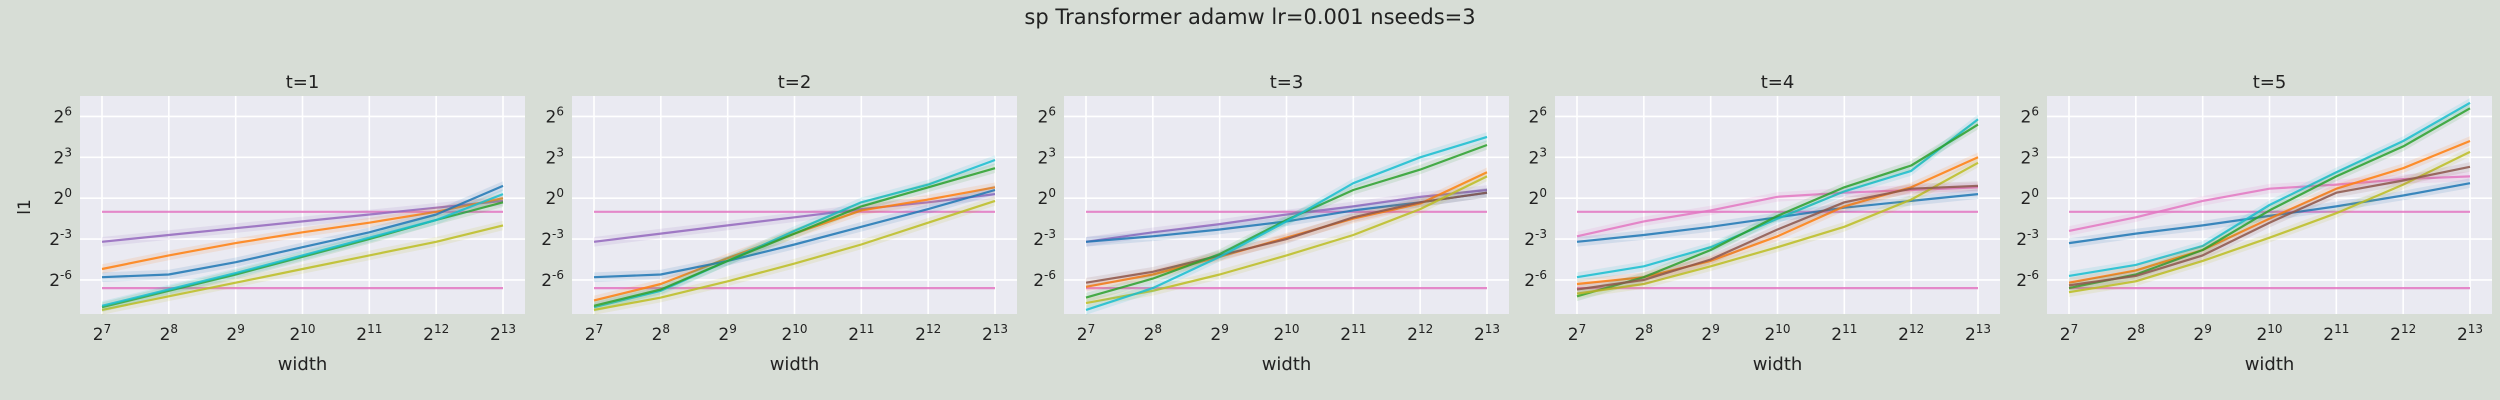 The width and height of the screenshot is (2500, 400). I want to click on panel-title: t=4, so click(1778, 82).